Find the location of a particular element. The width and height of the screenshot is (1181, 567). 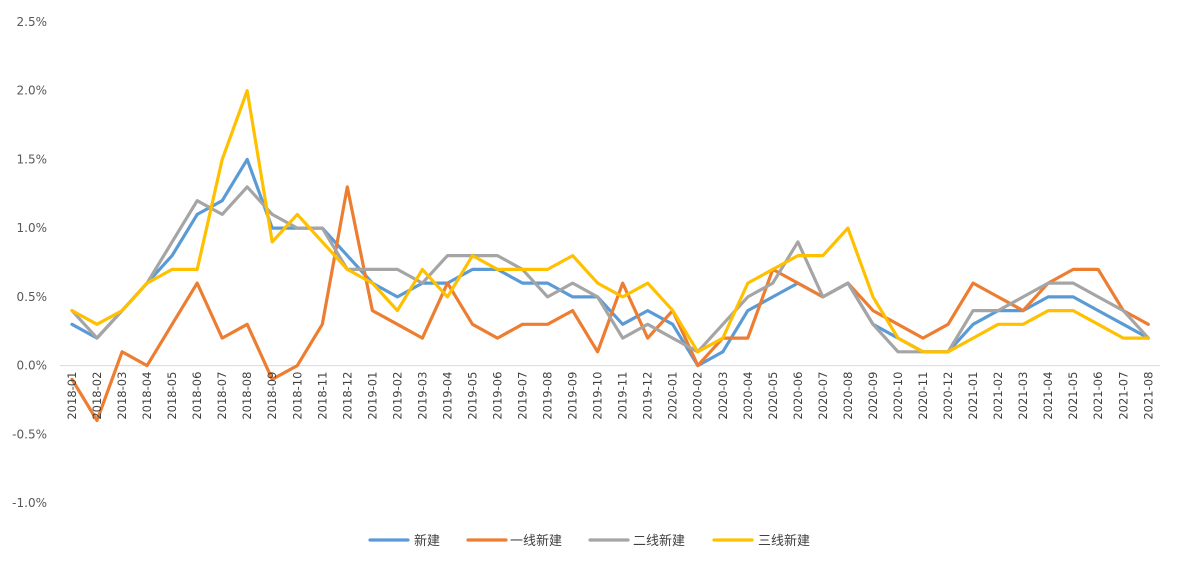

x-tick-label: 2020-03 is located at coordinates (723, 396).